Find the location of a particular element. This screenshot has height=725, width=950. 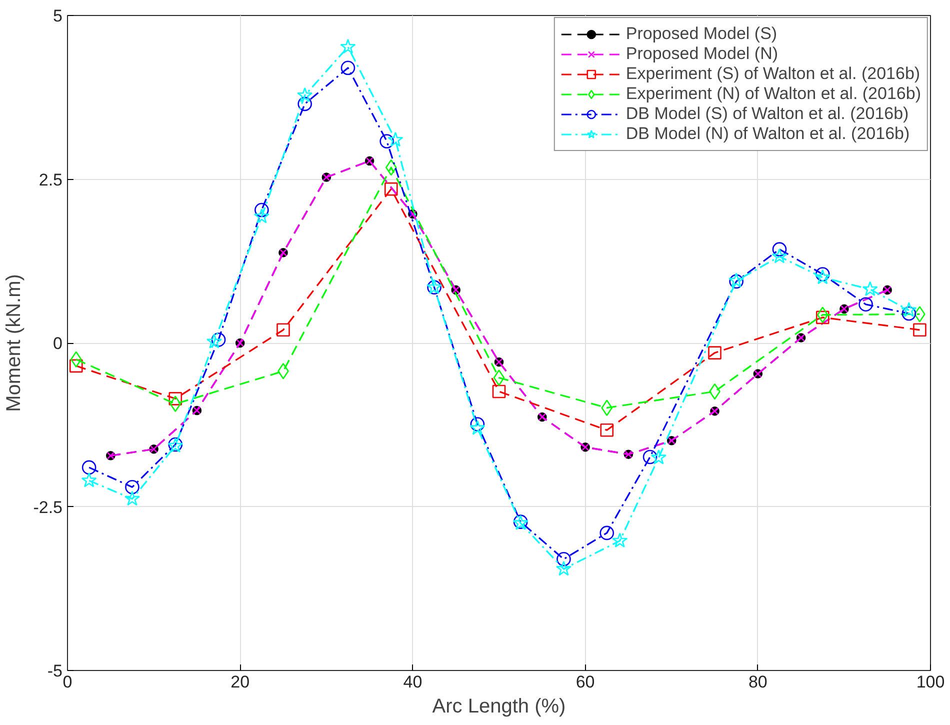

legend-label: Proposed Model (N) is located at coordinates (702, 54).